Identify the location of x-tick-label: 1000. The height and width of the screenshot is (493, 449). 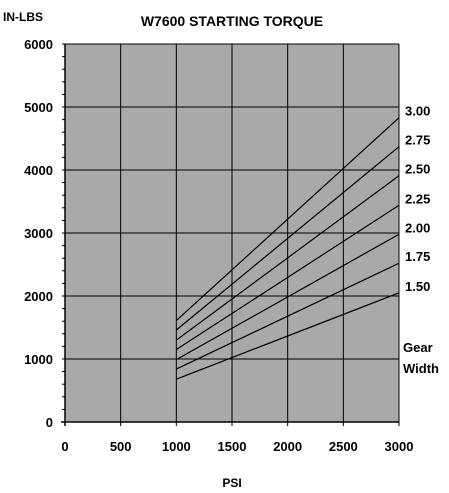
(176, 446).